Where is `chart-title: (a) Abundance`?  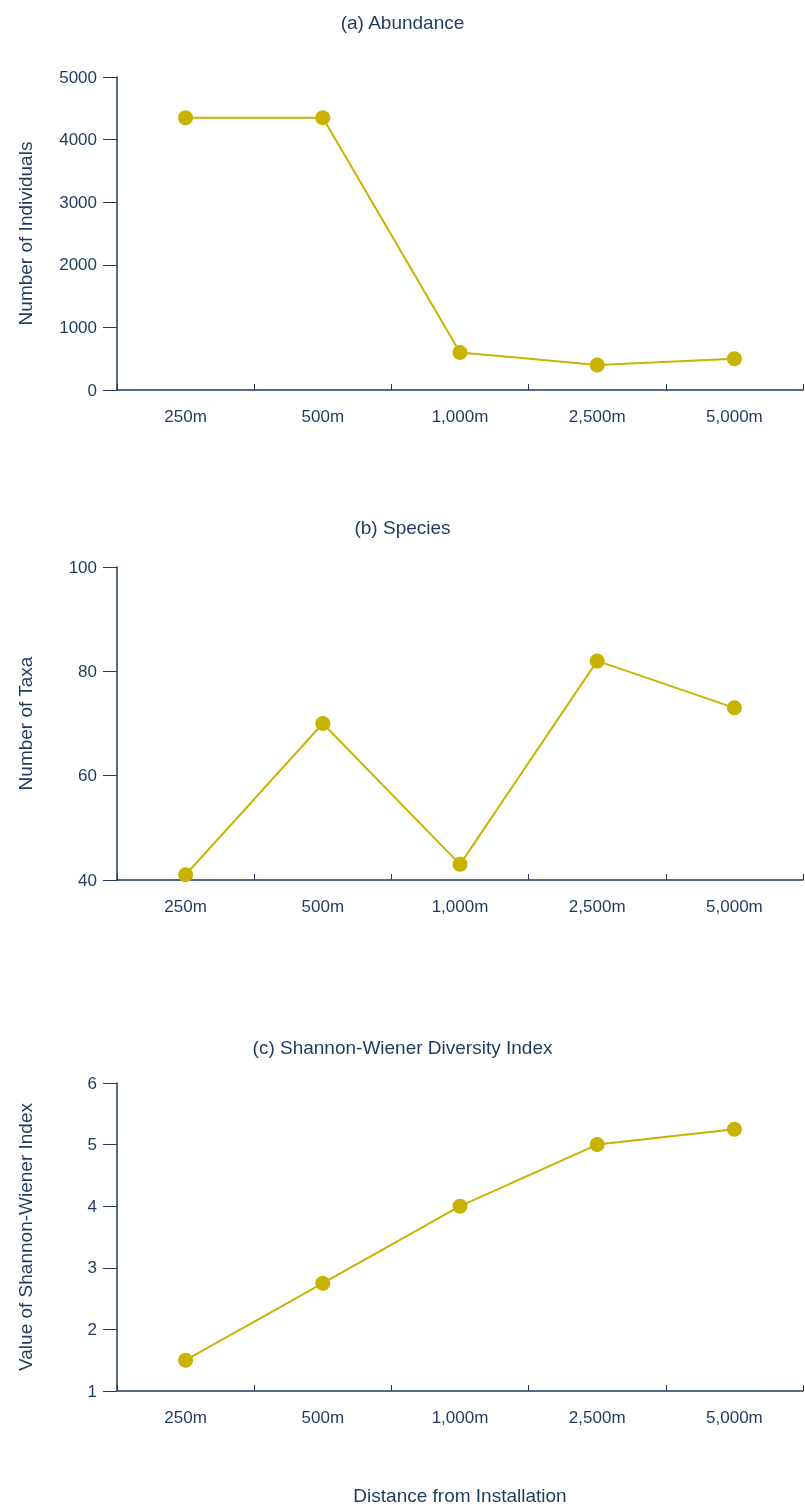
chart-title: (a) Abundance is located at coordinates (402, 22).